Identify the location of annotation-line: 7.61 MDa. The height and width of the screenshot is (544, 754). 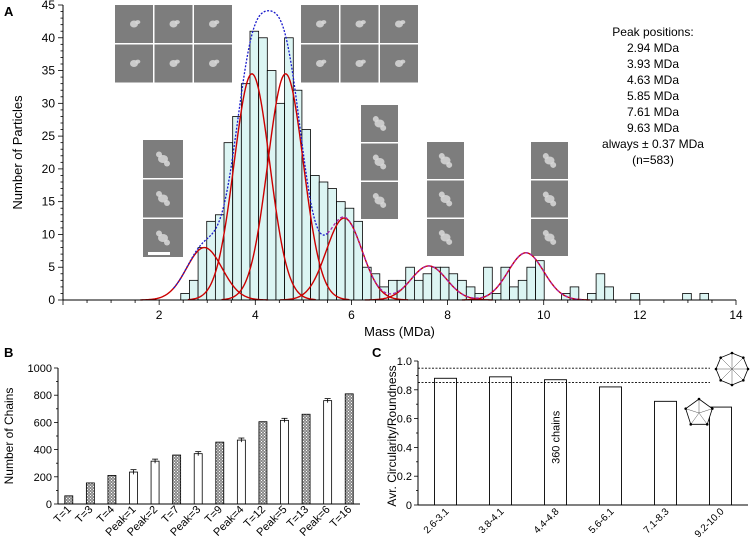
(653, 112).